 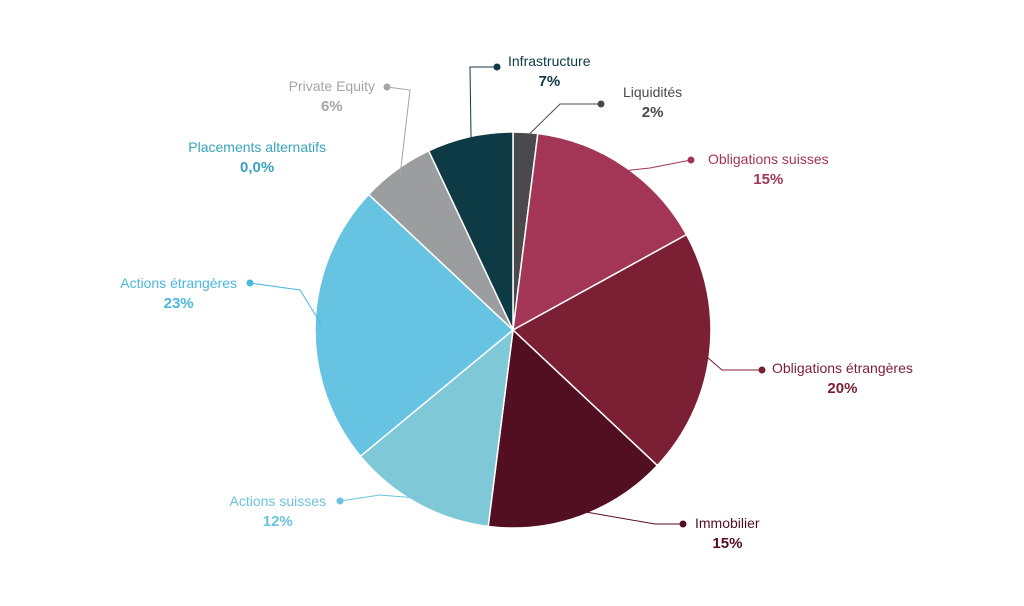 What do you see at coordinates (653, 112) in the screenshot?
I see `label-value-liquidites: 2%` at bounding box center [653, 112].